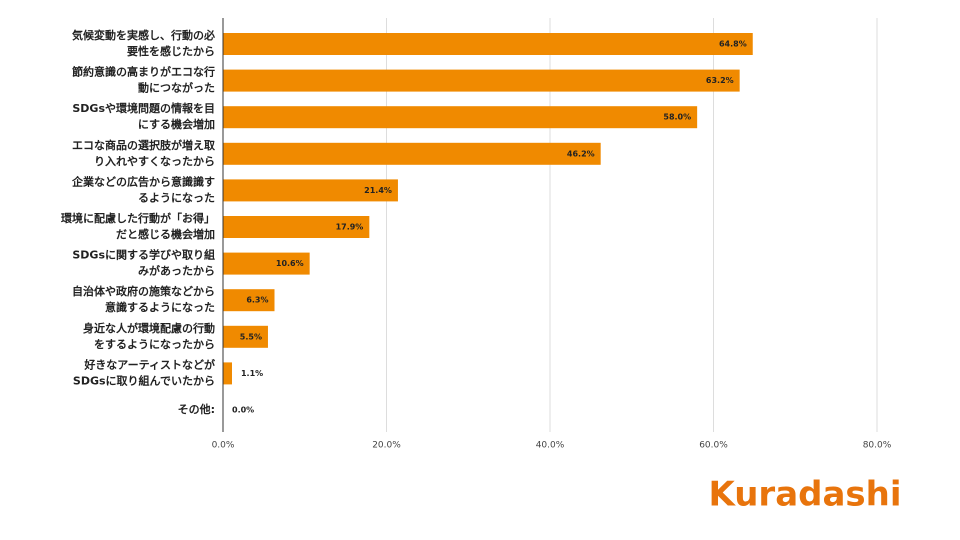 The image size is (960, 540). Describe the element at coordinates (581, 153) in the screenshot. I see `value-label: 46.2%` at that location.